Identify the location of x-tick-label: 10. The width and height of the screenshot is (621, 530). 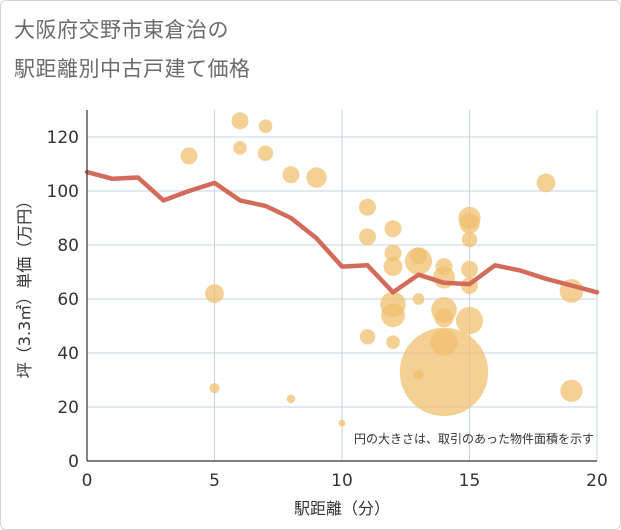
(342, 481).